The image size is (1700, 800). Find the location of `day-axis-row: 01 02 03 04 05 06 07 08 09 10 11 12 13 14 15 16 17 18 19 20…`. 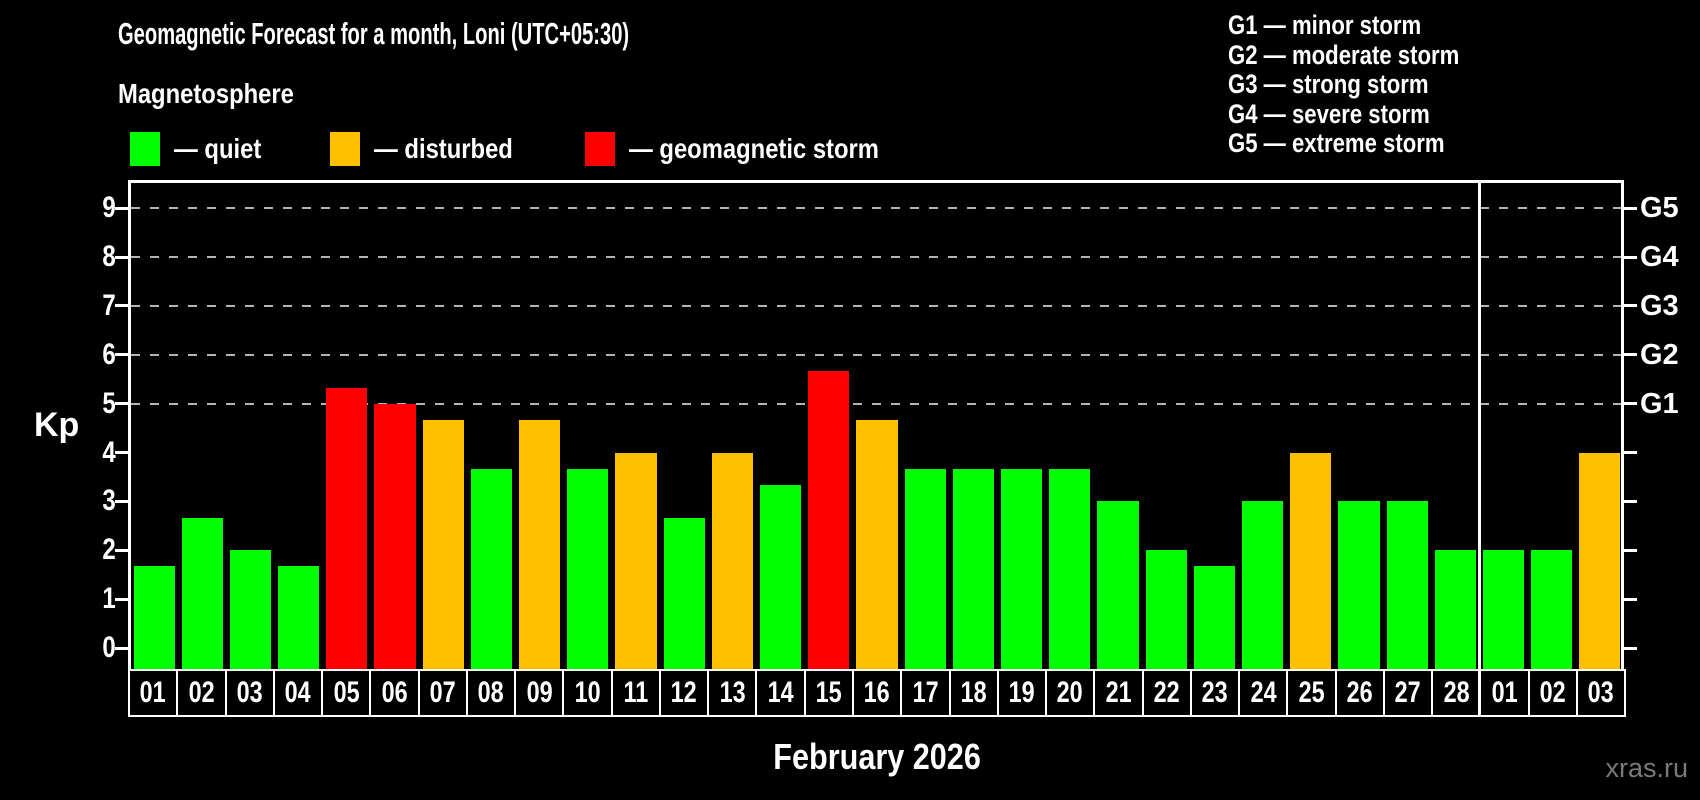

day-axis-row: 01 02 03 04 05 06 07 08 09 10 11 12 13 14 15 16 17 18 19 20… is located at coordinates (877, 693).